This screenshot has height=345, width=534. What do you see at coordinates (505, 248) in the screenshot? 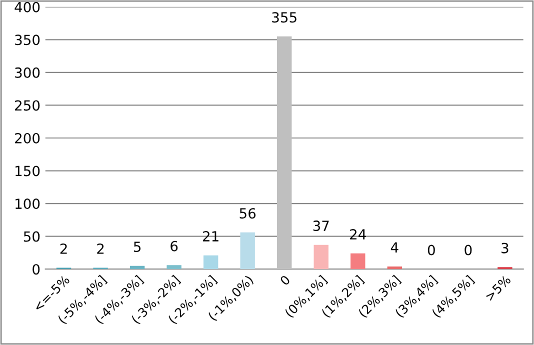
I see `data-label: 3` at bounding box center [505, 248].